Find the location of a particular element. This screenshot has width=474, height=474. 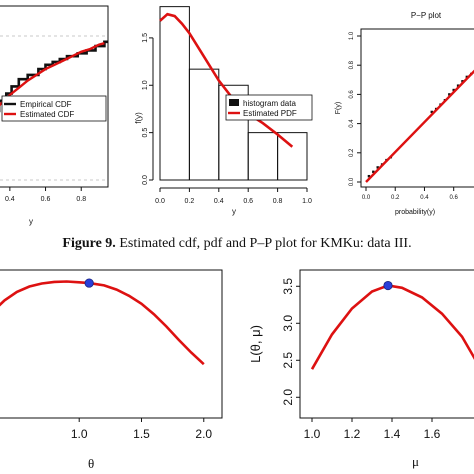

theta-x-ticks: 1.0 1.5 2.0 is located at coordinates (141, 429).